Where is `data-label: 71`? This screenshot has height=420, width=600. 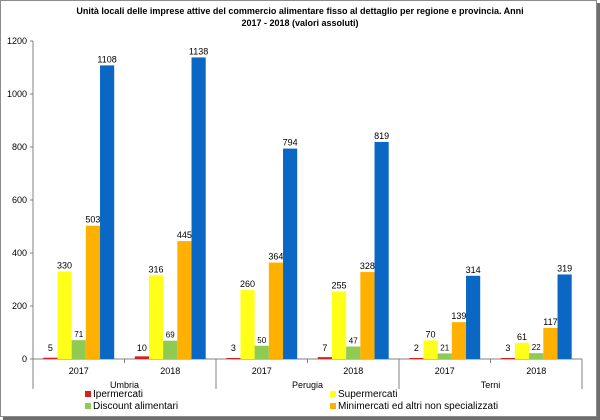
data-label: 71 is located at coordinates (78, 334).